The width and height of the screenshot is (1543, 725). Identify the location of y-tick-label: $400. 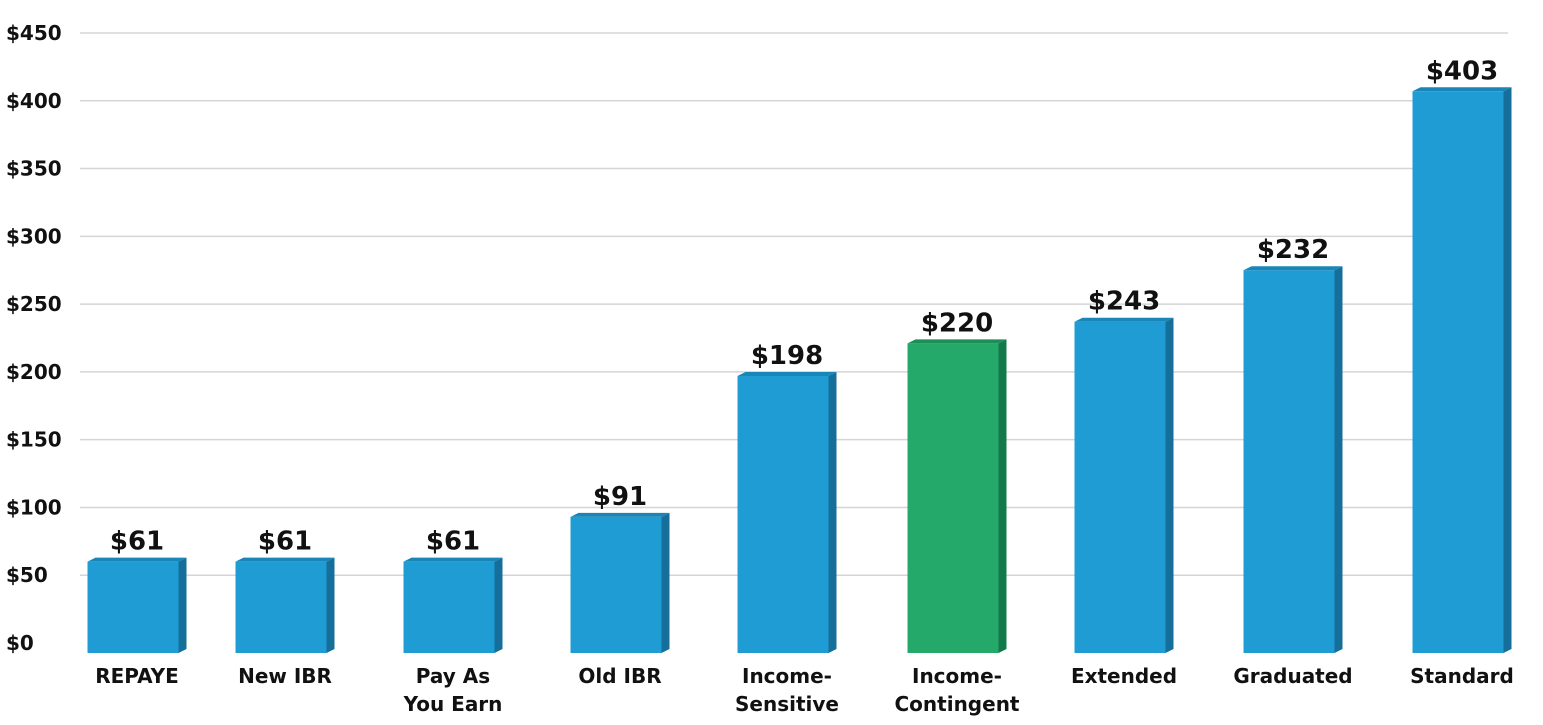
(34, 101).